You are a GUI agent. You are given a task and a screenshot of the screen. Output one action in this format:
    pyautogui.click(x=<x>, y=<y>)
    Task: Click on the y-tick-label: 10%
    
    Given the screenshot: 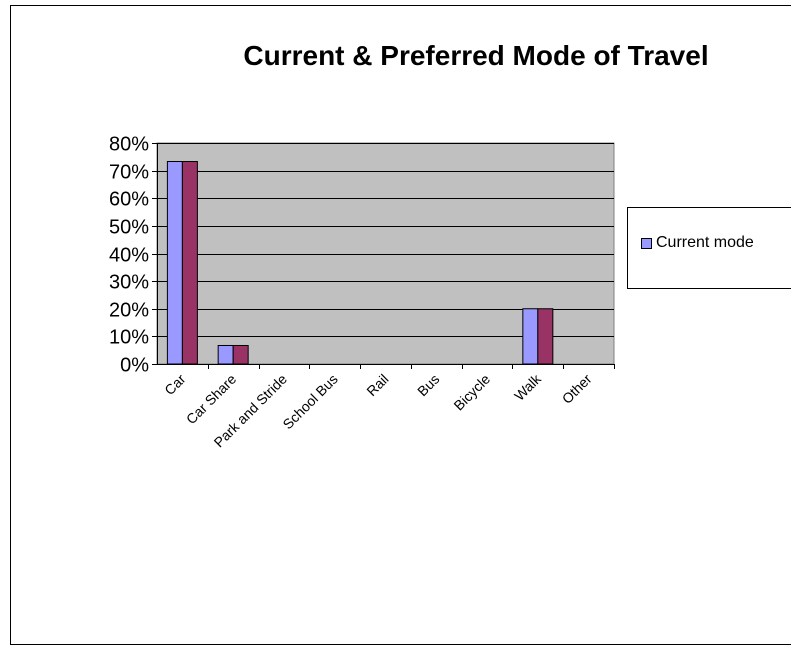 What is the action you would take?
    pyautogui.click(x=129, y=338)
    